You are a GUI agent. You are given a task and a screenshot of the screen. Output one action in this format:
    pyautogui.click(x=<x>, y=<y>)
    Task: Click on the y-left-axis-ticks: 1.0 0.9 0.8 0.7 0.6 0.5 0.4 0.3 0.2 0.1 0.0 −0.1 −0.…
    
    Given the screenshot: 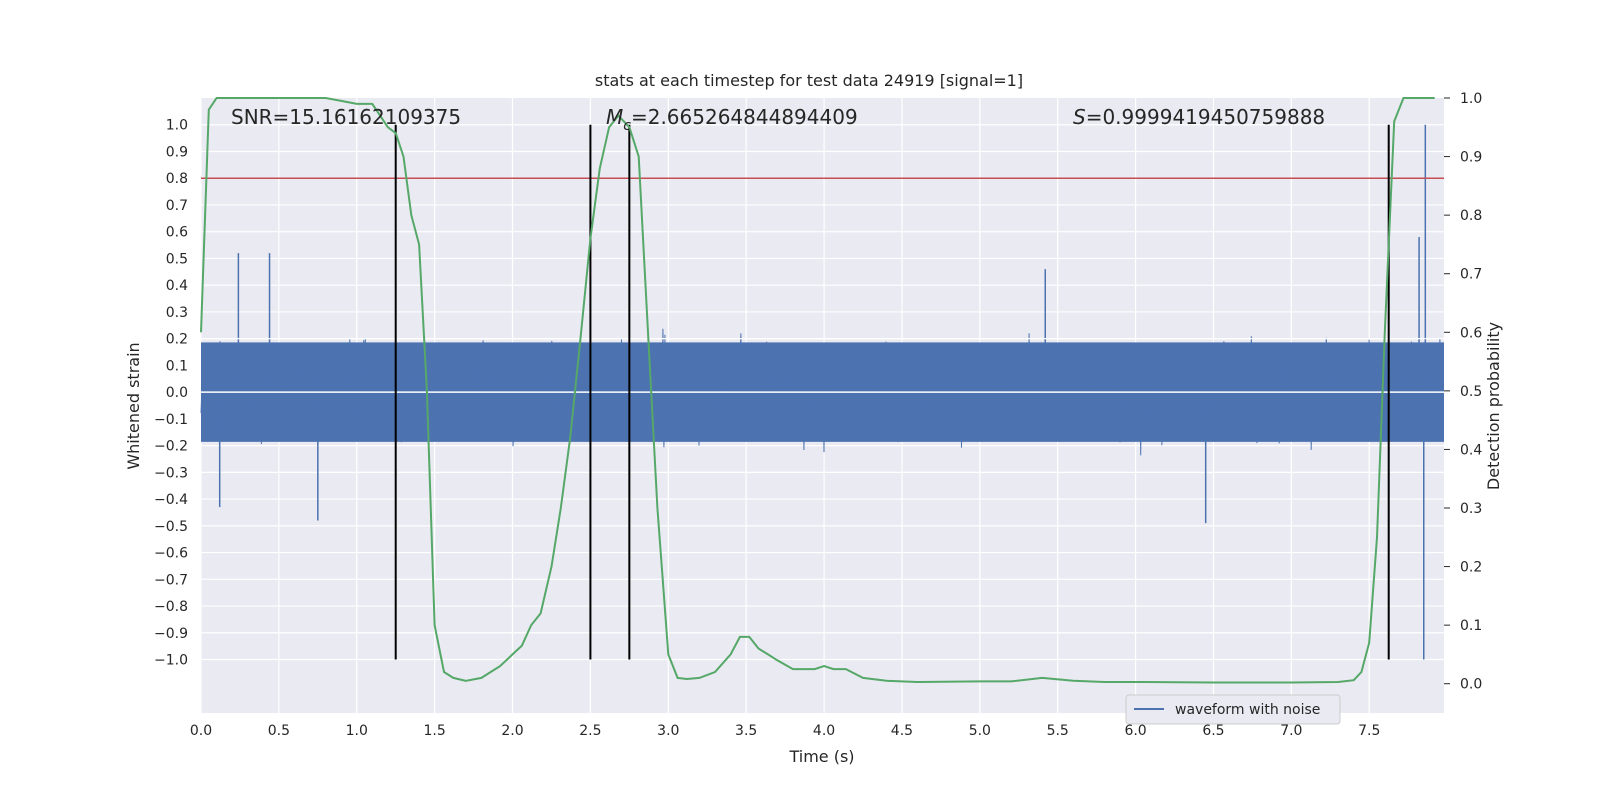 What is the action you would take?
    pyautogui.click(x=171, y=393)
    